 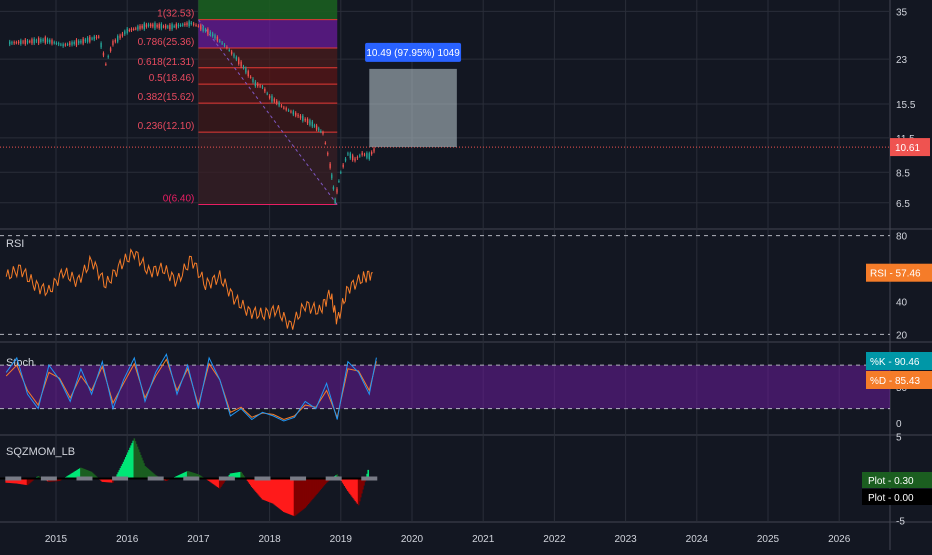 What do you see at coordinates (554, 539) in the screenshot?
I see `x-tick-label: 2022` at bounding box center [554, 539].